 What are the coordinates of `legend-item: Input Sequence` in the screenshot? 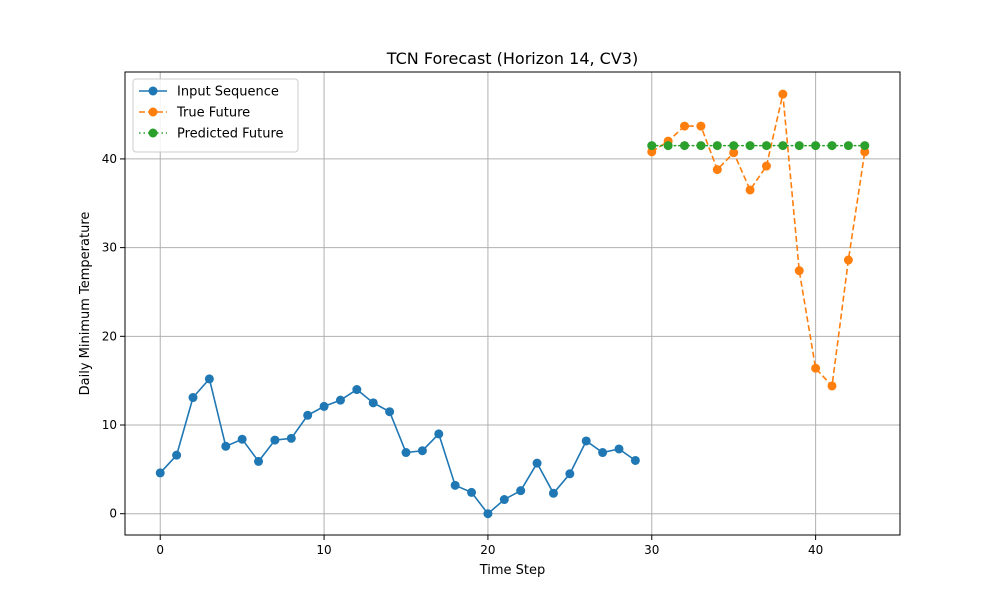 It's located at (209, 92).